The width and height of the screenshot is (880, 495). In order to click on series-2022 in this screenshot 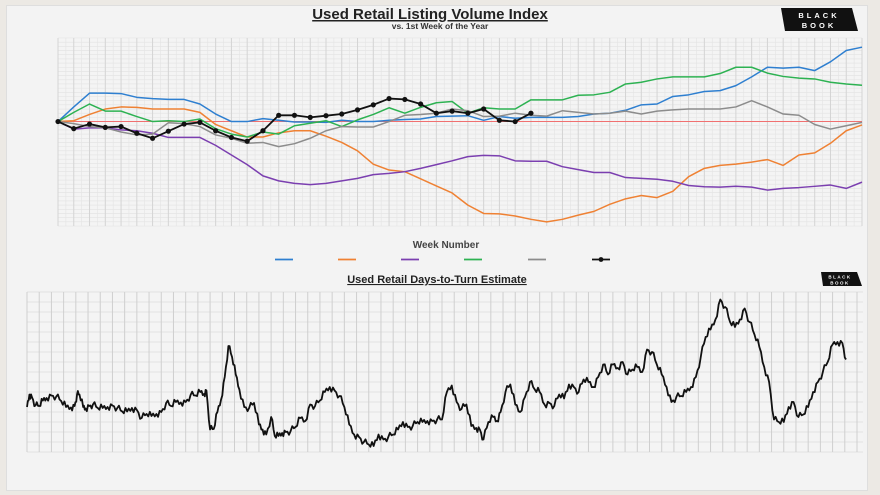, I will do `click(460, 102)`.